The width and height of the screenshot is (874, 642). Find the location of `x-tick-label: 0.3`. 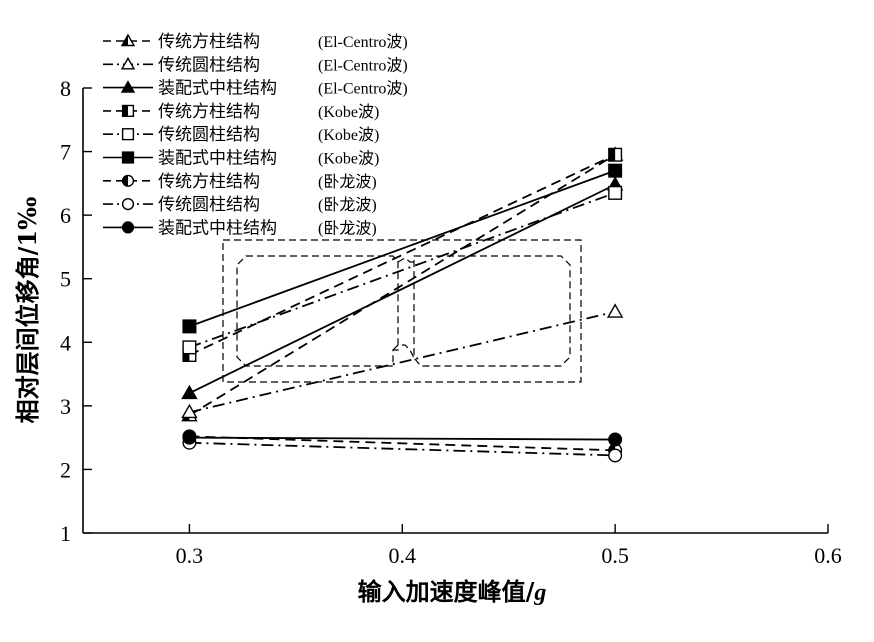

x-tick-label: 0.3 is located at coordinates (190, 555).